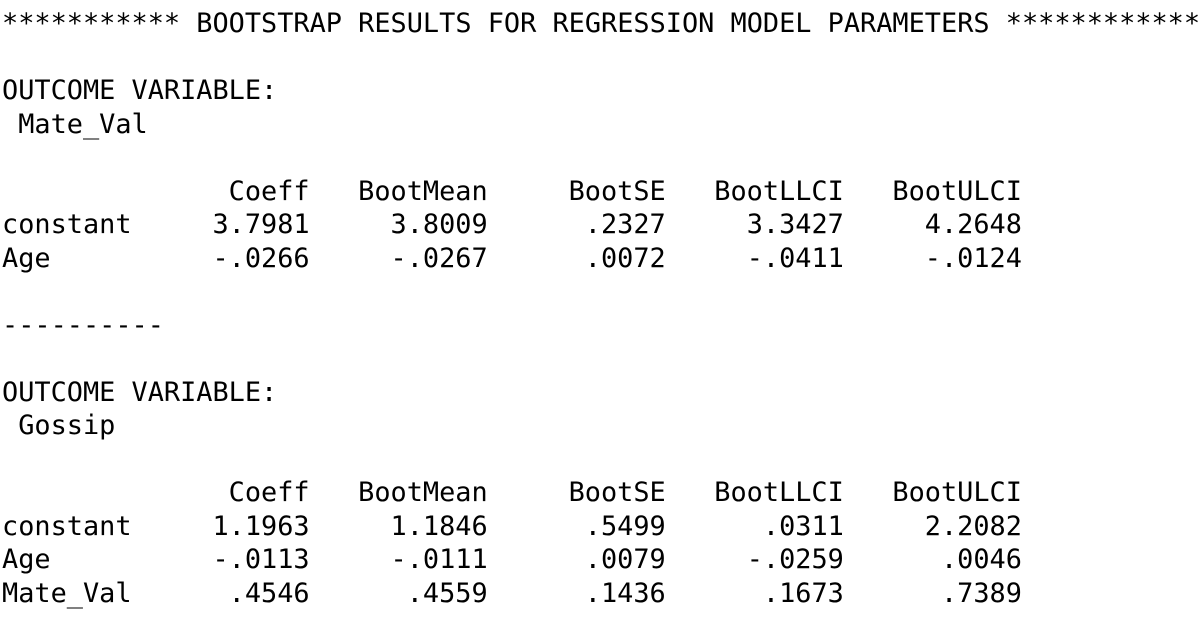 This screenshot has width=1198, height=624. What do you see at coordinates (67, 425) in the screenshot?
I see `outcome-variable-name: Gossip` at bounding box center [67, 425].